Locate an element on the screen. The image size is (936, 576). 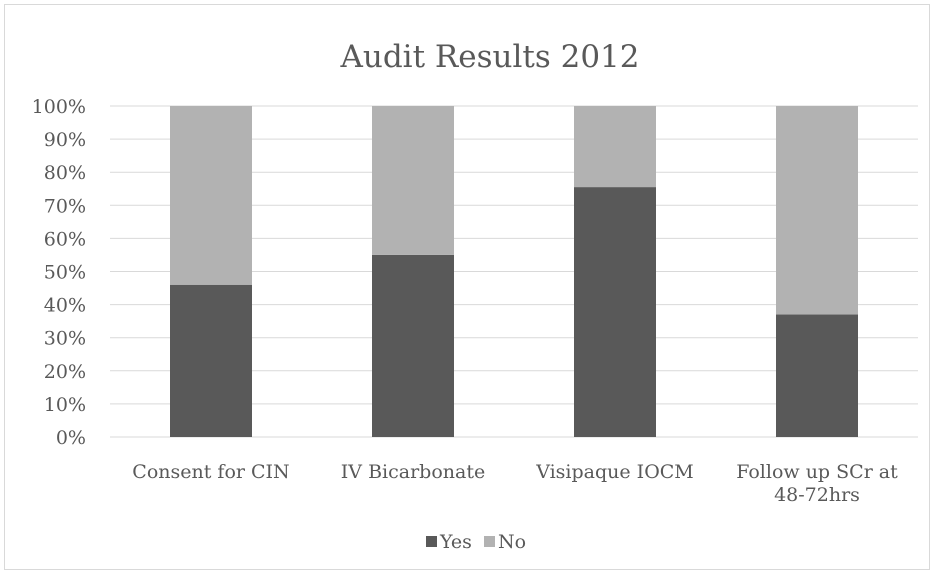
legend-label-yes: Yes is located at coordinates (455, 542).